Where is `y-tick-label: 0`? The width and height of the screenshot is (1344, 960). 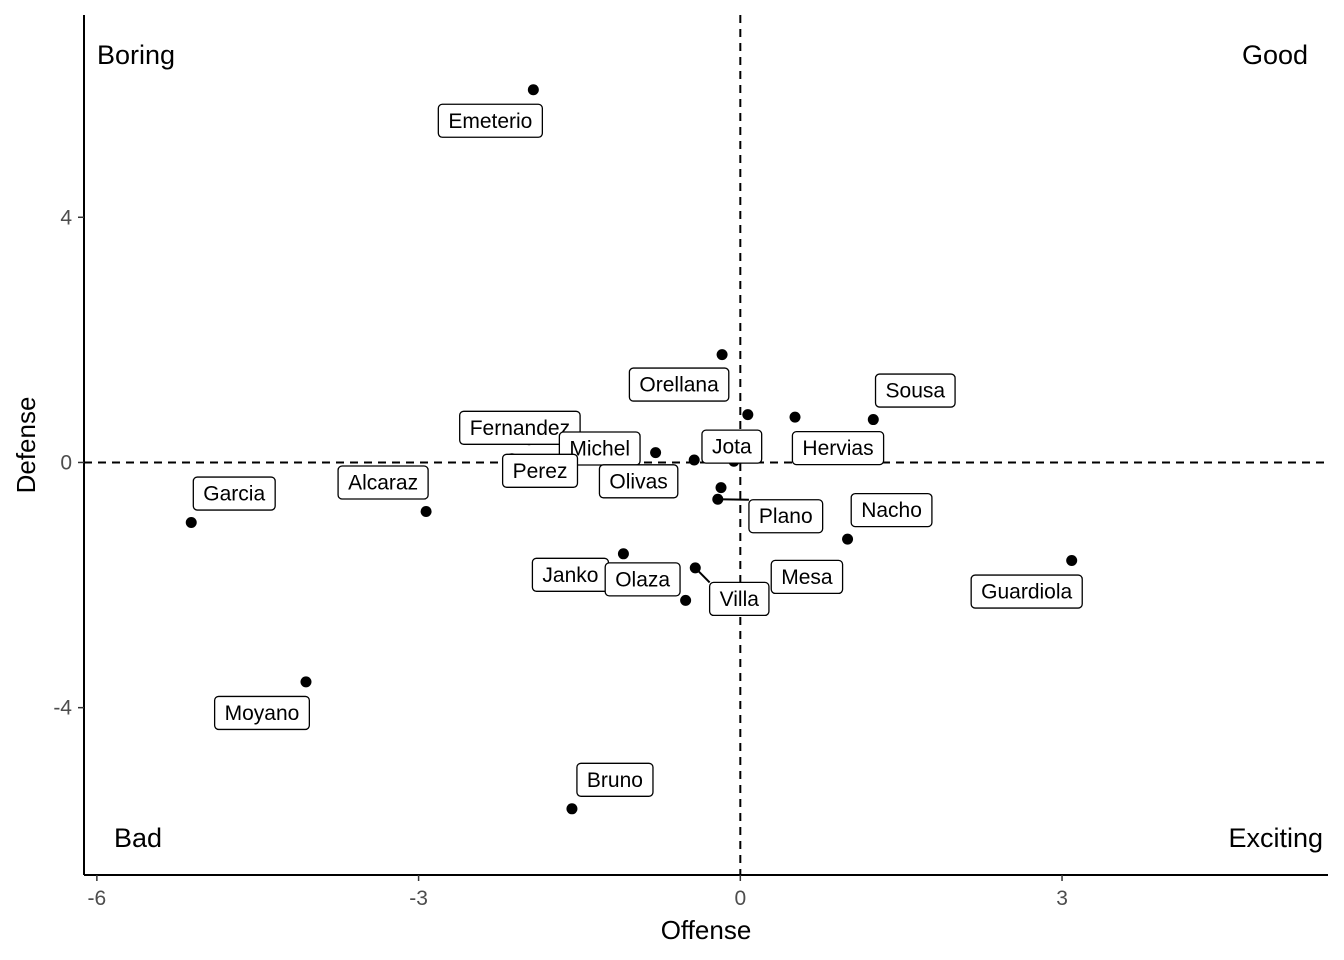 y-tick-label: 0 is located at coordinates (66, 462).